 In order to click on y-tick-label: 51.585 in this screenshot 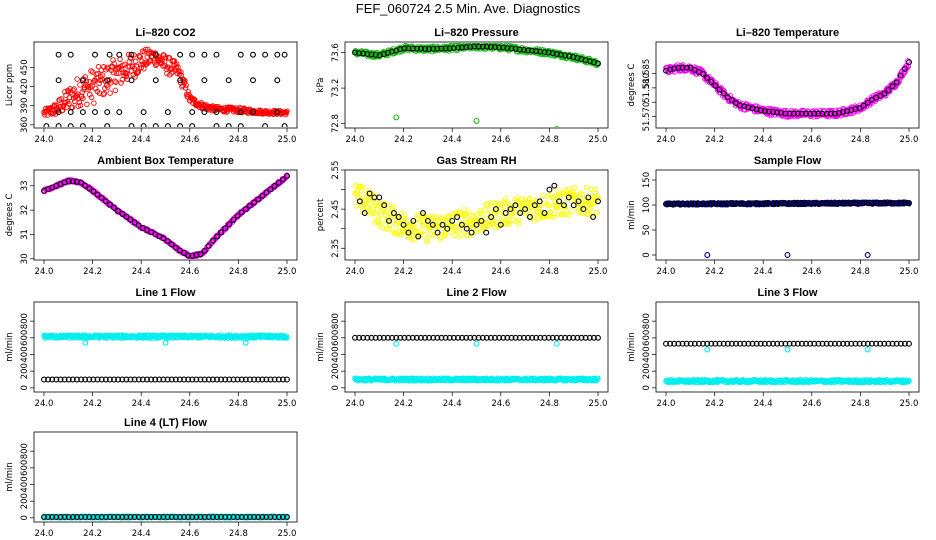, I will do `click(647, 74)`.